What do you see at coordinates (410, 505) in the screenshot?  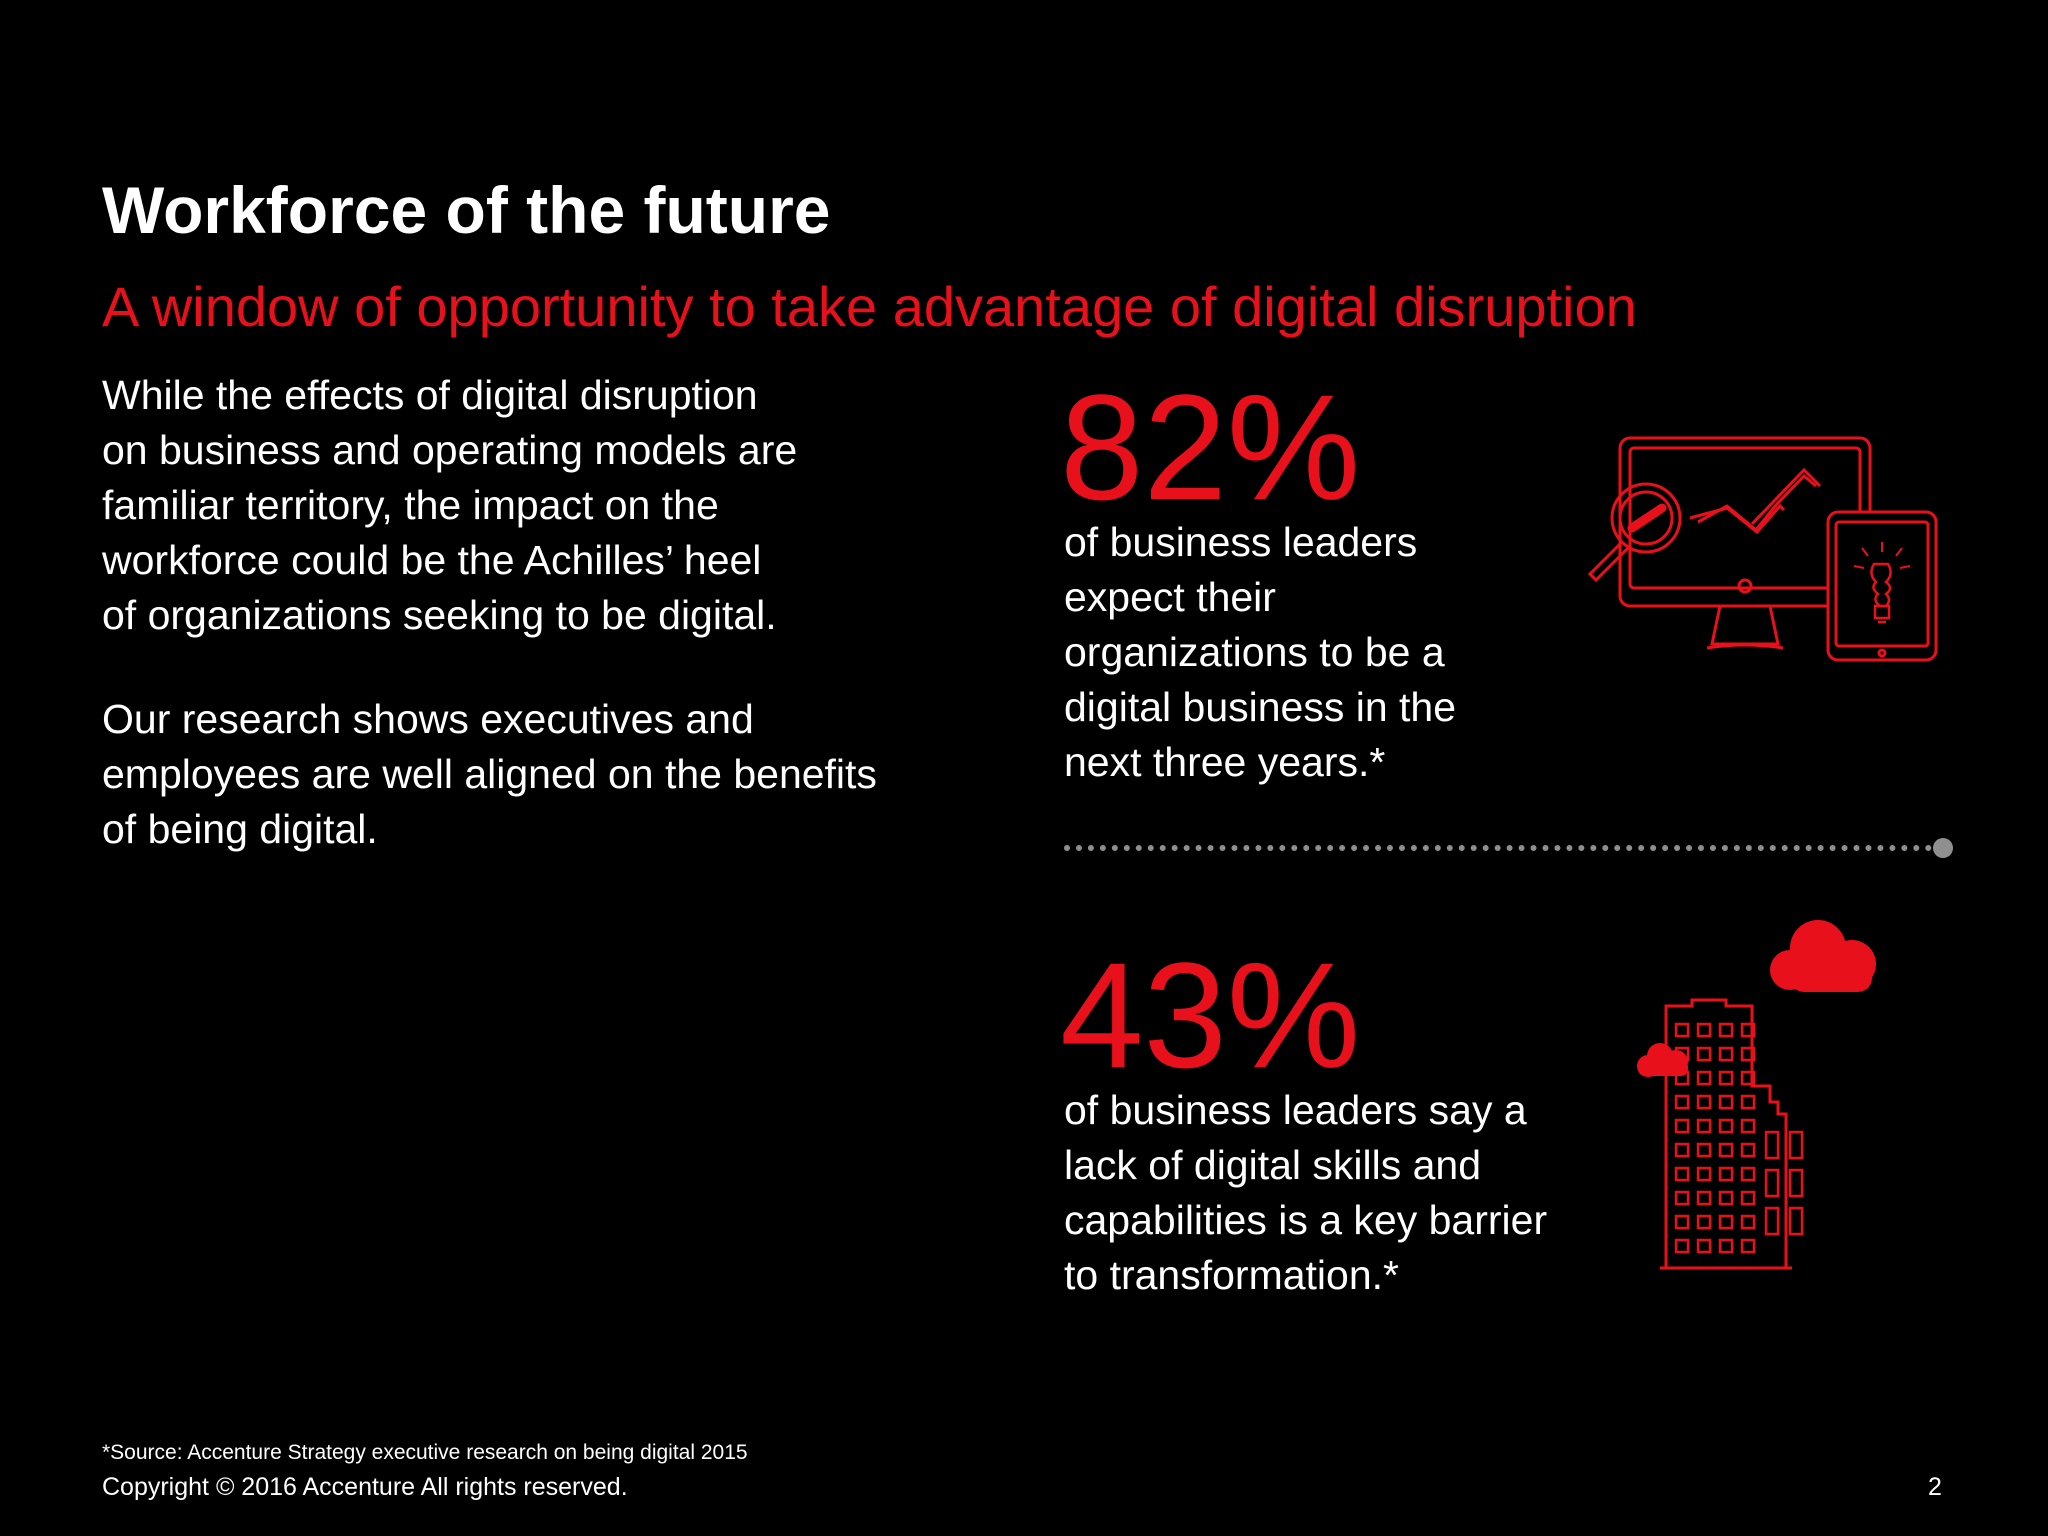 I see `intro-line: familiar territory, the impact on the` at bounding box center [410, 505].